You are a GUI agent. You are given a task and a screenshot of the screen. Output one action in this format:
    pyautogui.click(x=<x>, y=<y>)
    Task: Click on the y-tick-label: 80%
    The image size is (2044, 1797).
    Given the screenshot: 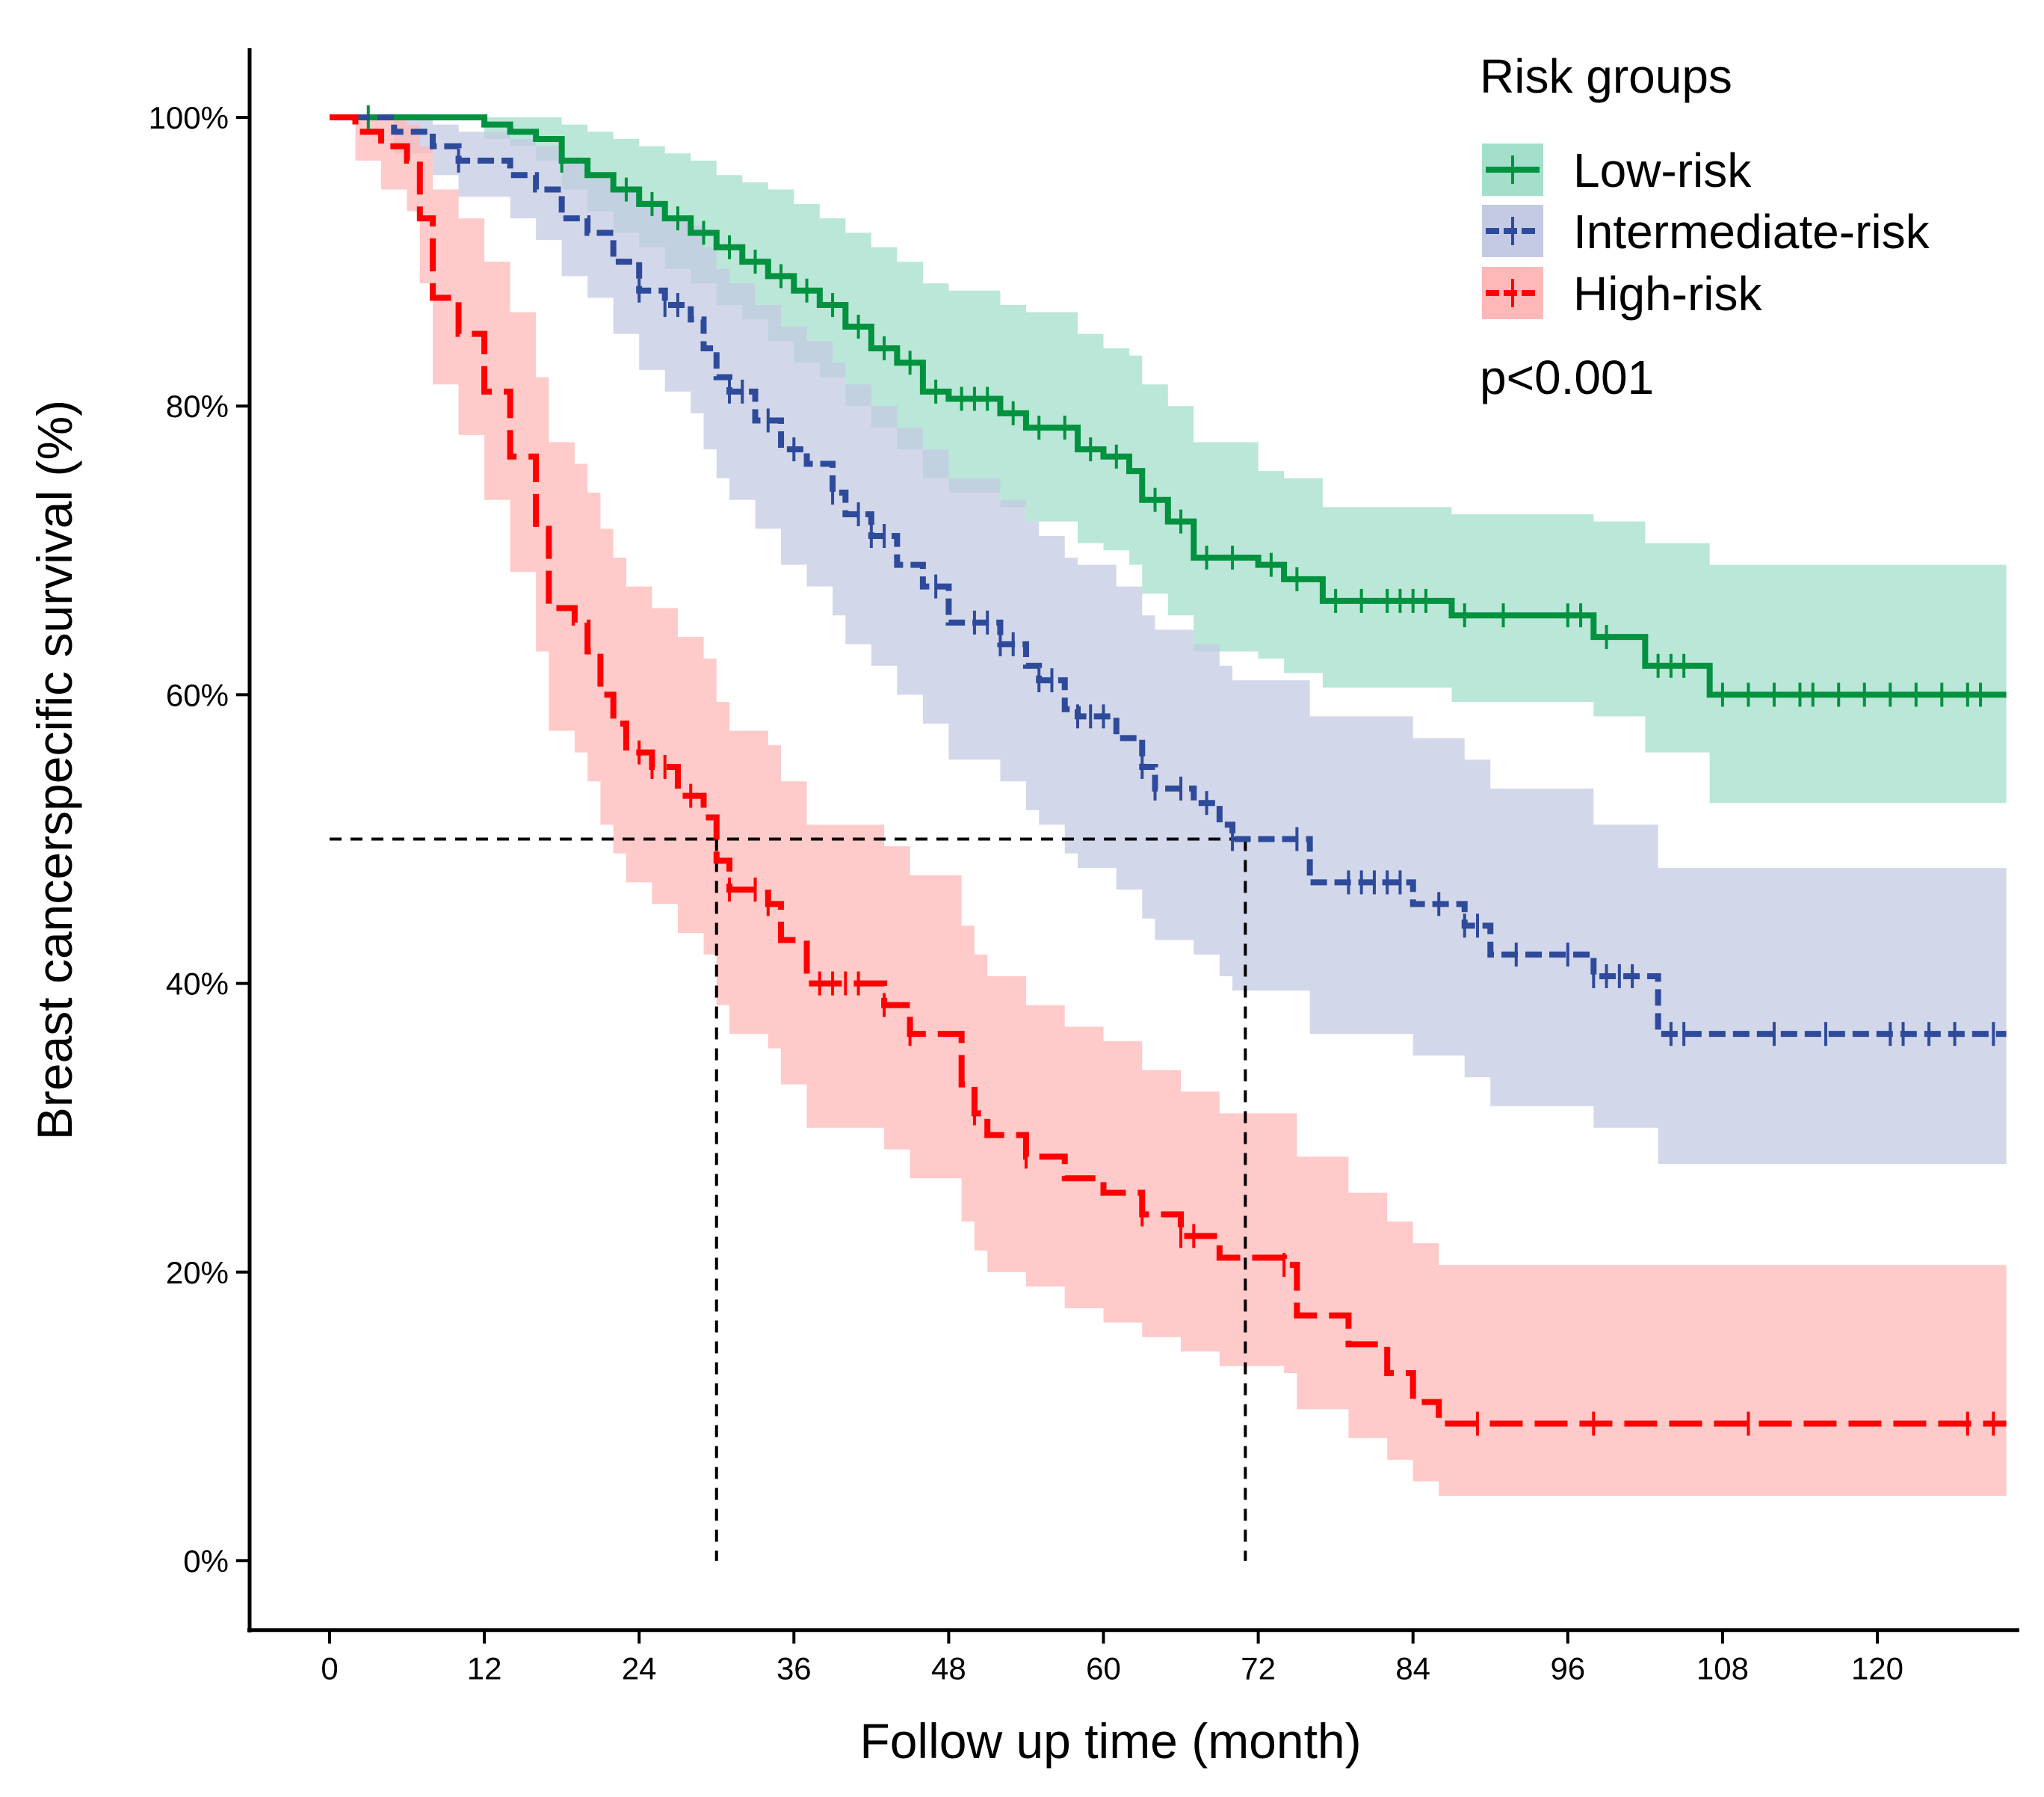 What is the action you would take?
    pyautogui.click(x=197, y=406)
    